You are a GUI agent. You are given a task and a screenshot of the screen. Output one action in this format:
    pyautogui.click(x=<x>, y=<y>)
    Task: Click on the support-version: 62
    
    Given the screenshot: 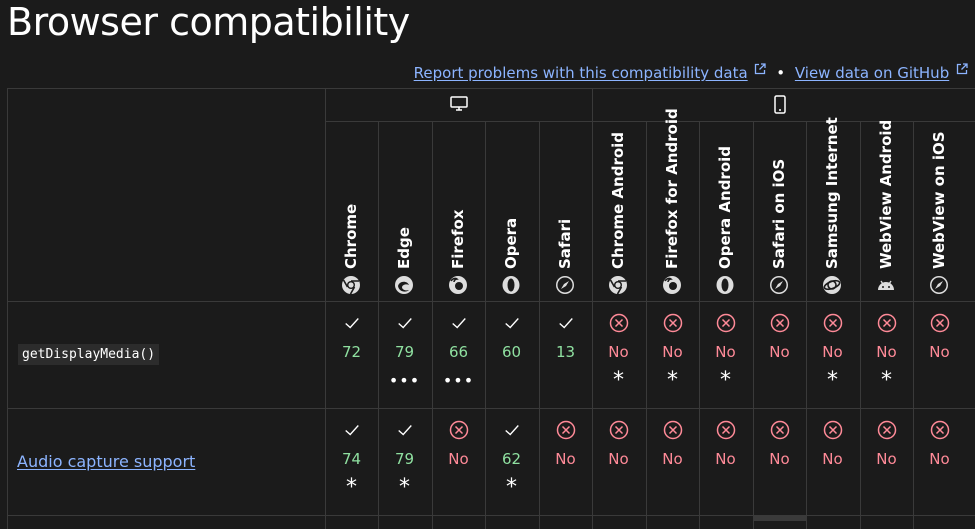 What is the action you would take?
    pyautogui.click(x=511, y=459)
    